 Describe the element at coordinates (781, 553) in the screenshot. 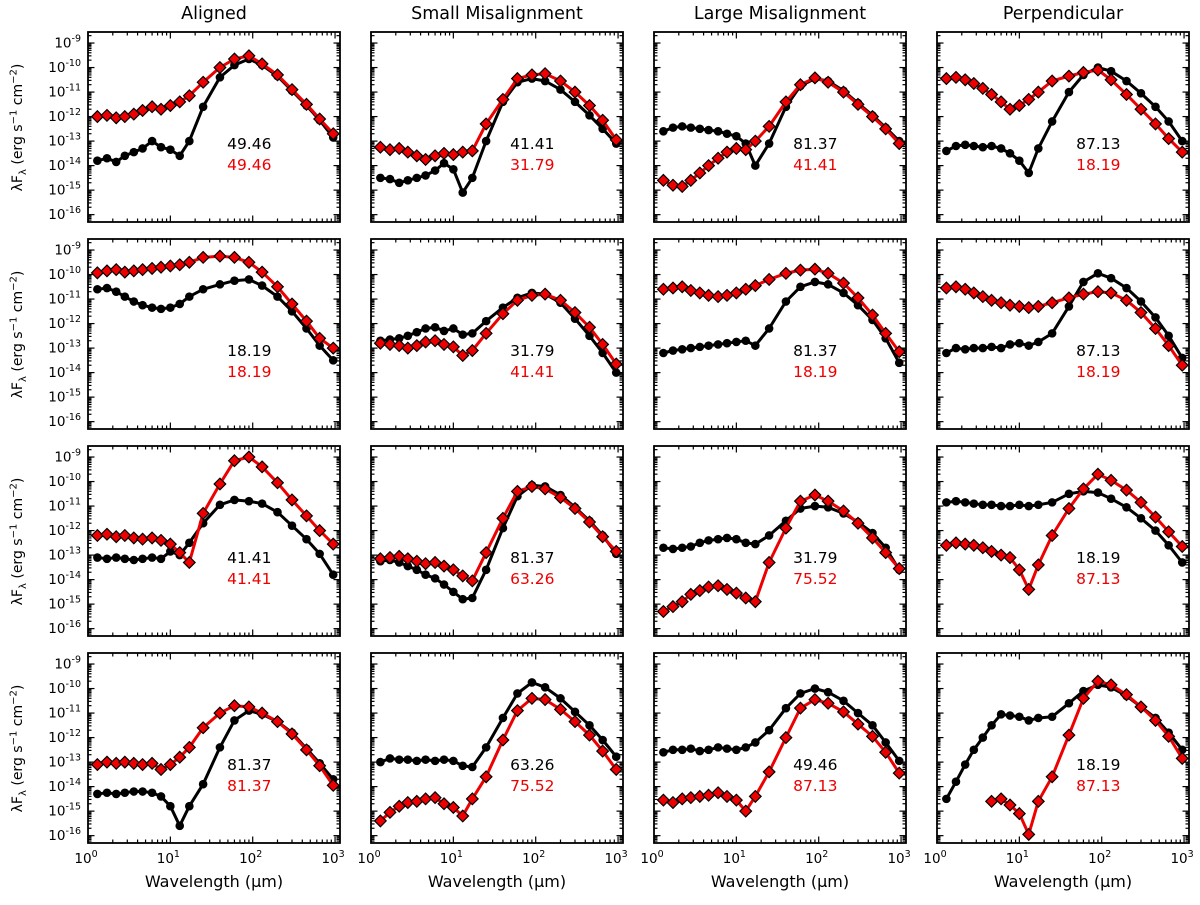

I see `series-red-diamonds` at that location.